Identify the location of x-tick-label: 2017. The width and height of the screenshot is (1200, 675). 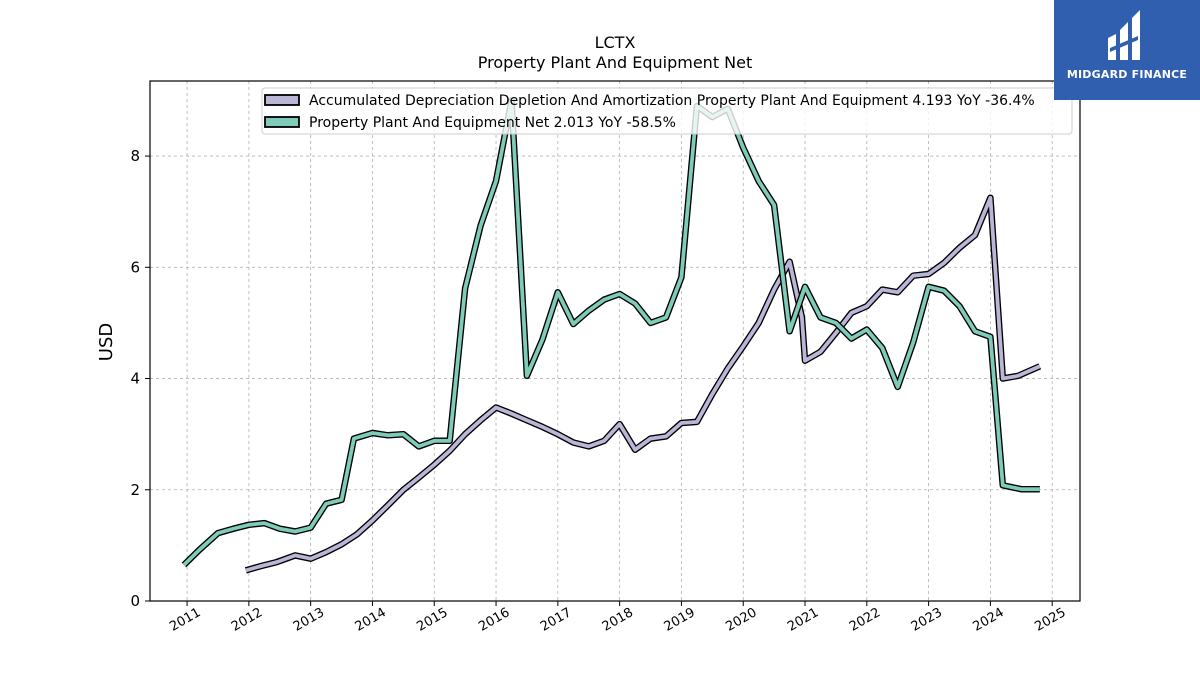
(556, 620).